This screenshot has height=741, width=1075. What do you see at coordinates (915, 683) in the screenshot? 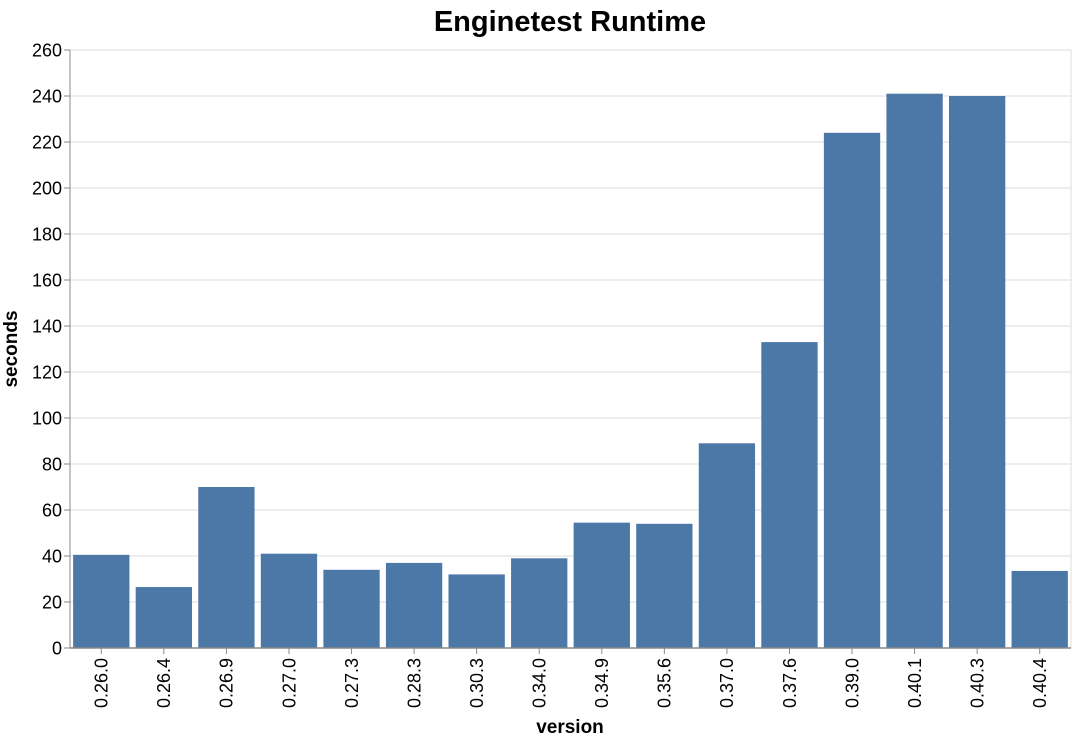
I see `x-tick-label: 0.40.1` at bounding box center [915, 683].